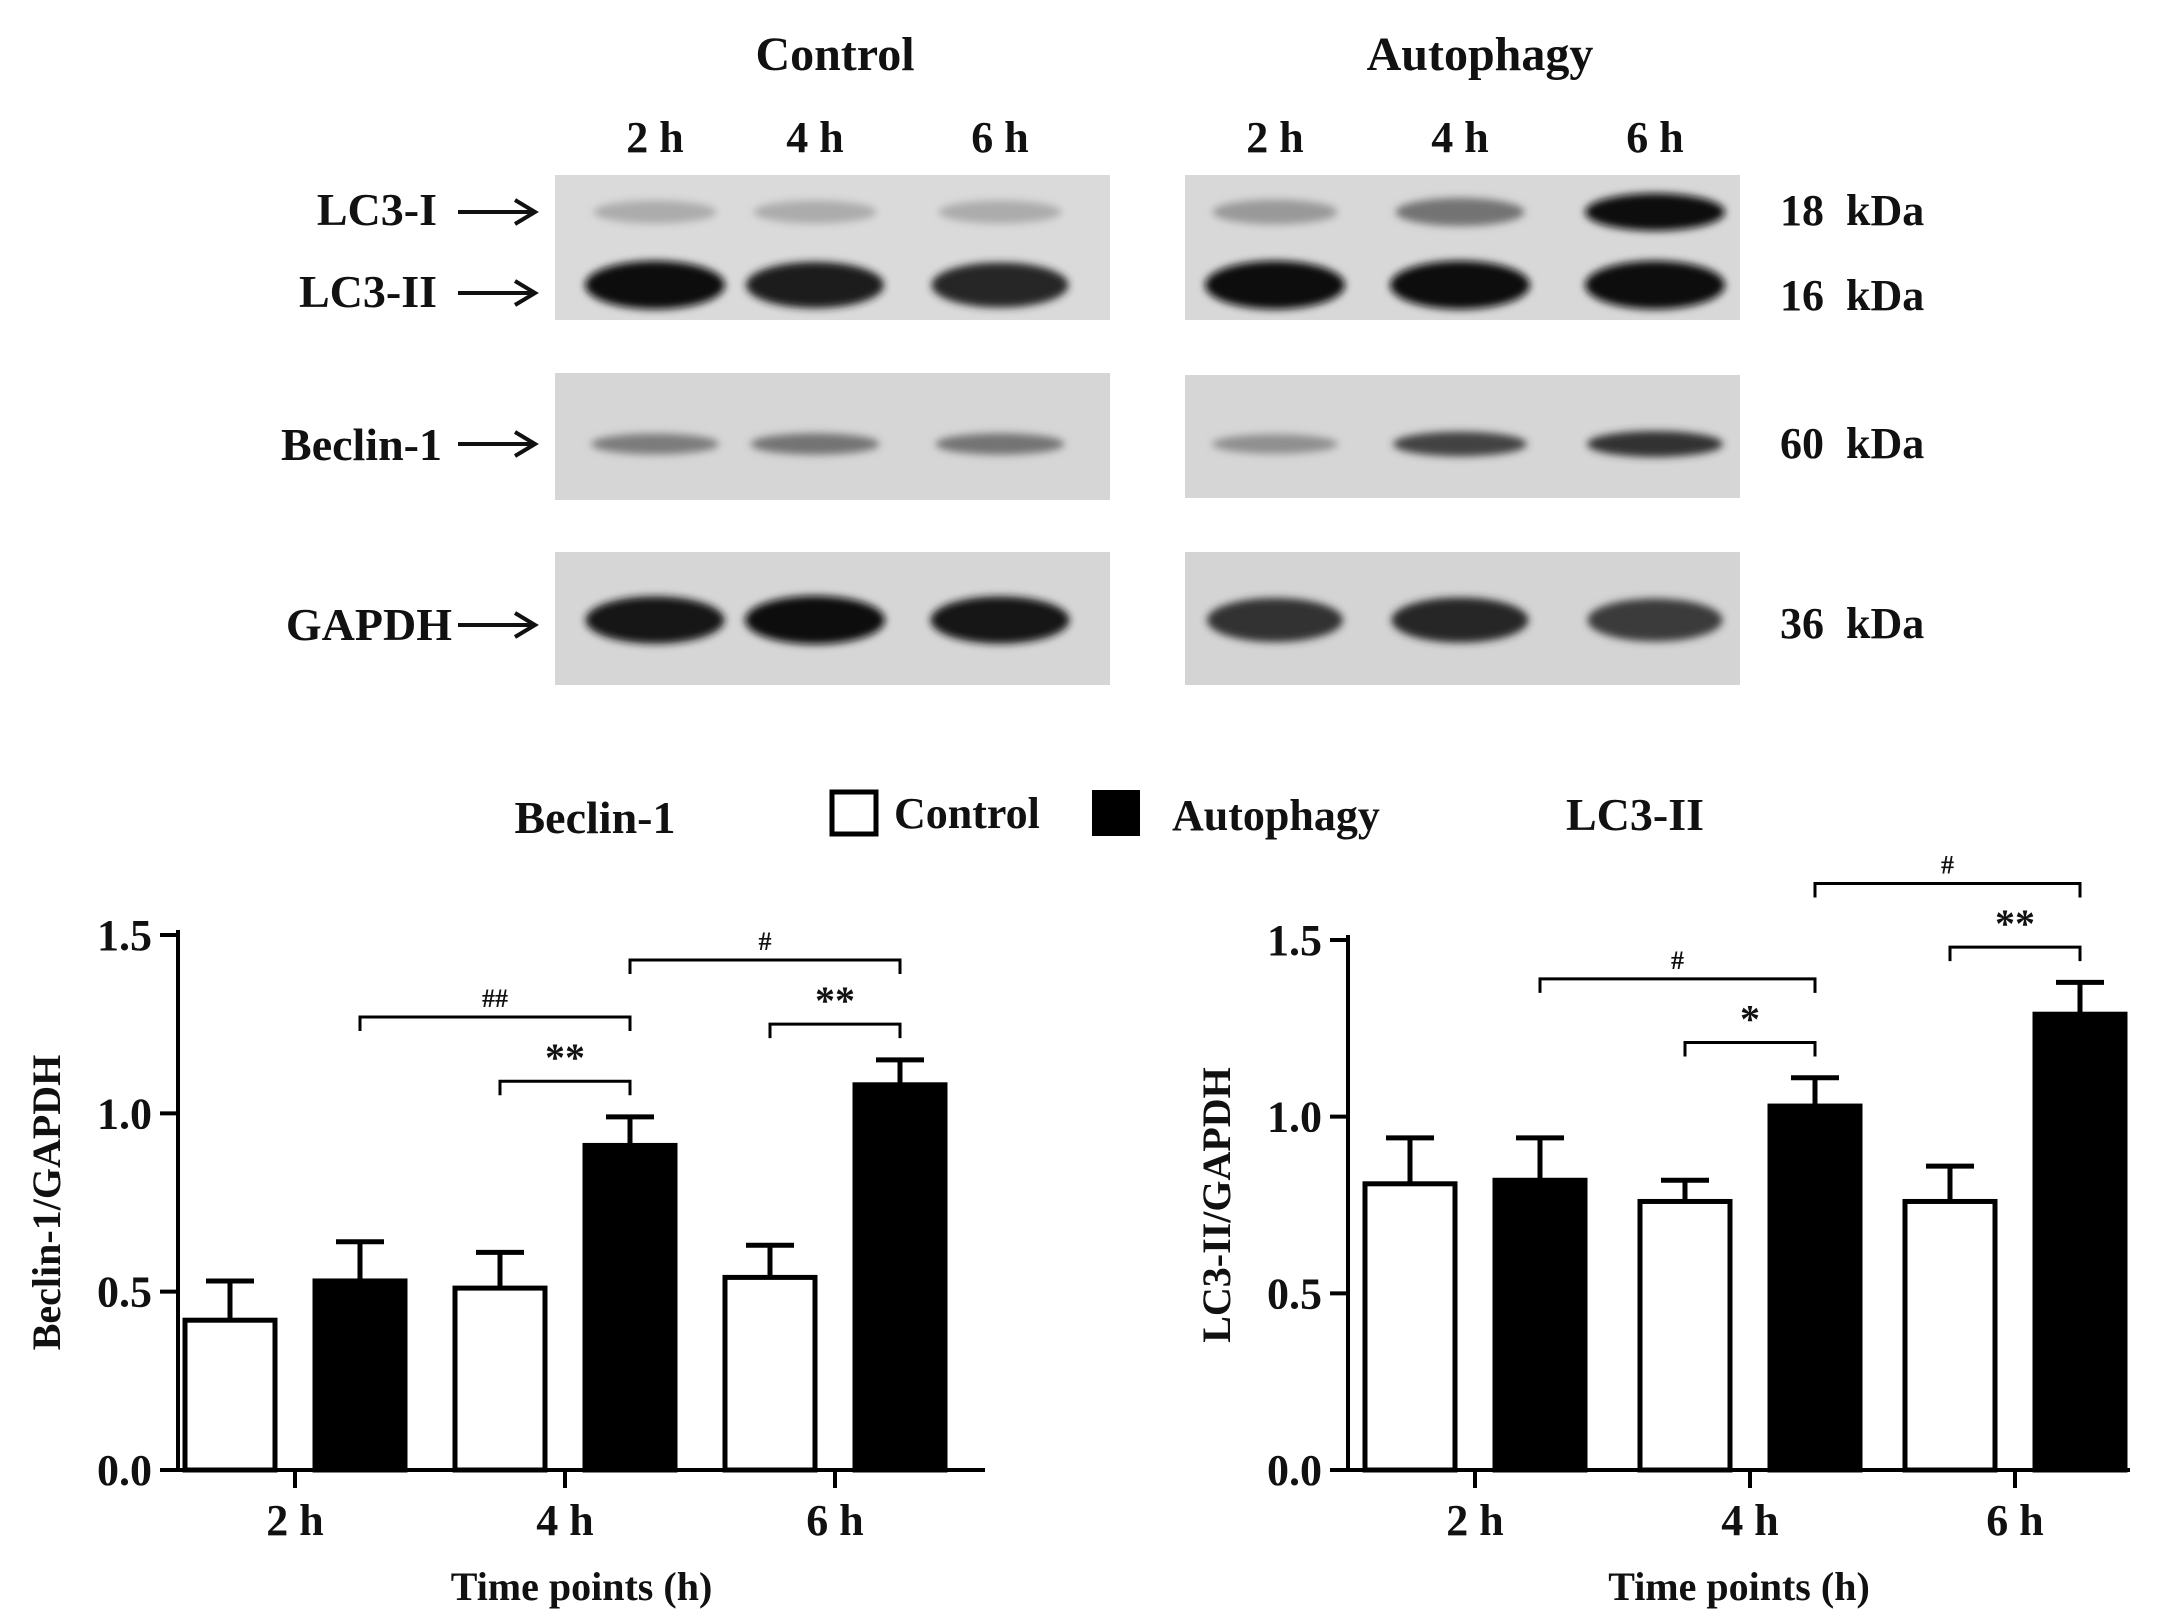 The width and height of the screenshot is (2176, 1617). I want to click on y-axis-label: LC3-II/GAPDH, so click(1216, 1205).